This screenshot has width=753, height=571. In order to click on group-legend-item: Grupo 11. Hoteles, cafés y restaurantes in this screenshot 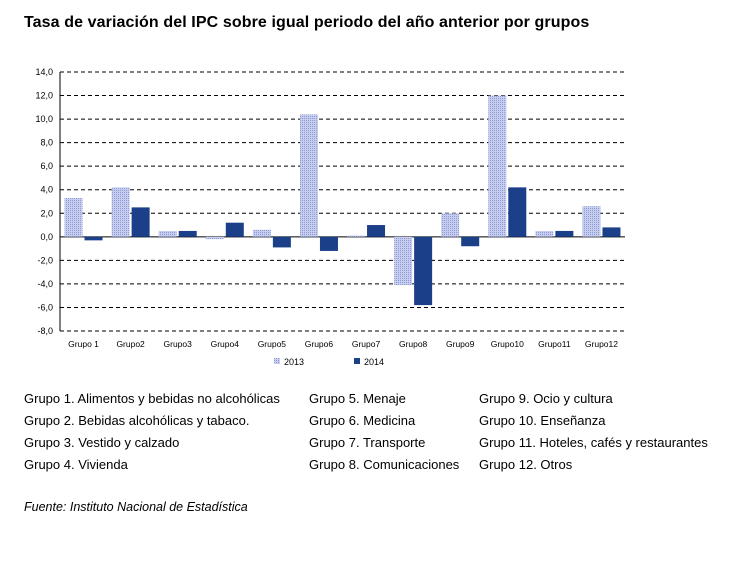, I will do `click(593, 442)`.